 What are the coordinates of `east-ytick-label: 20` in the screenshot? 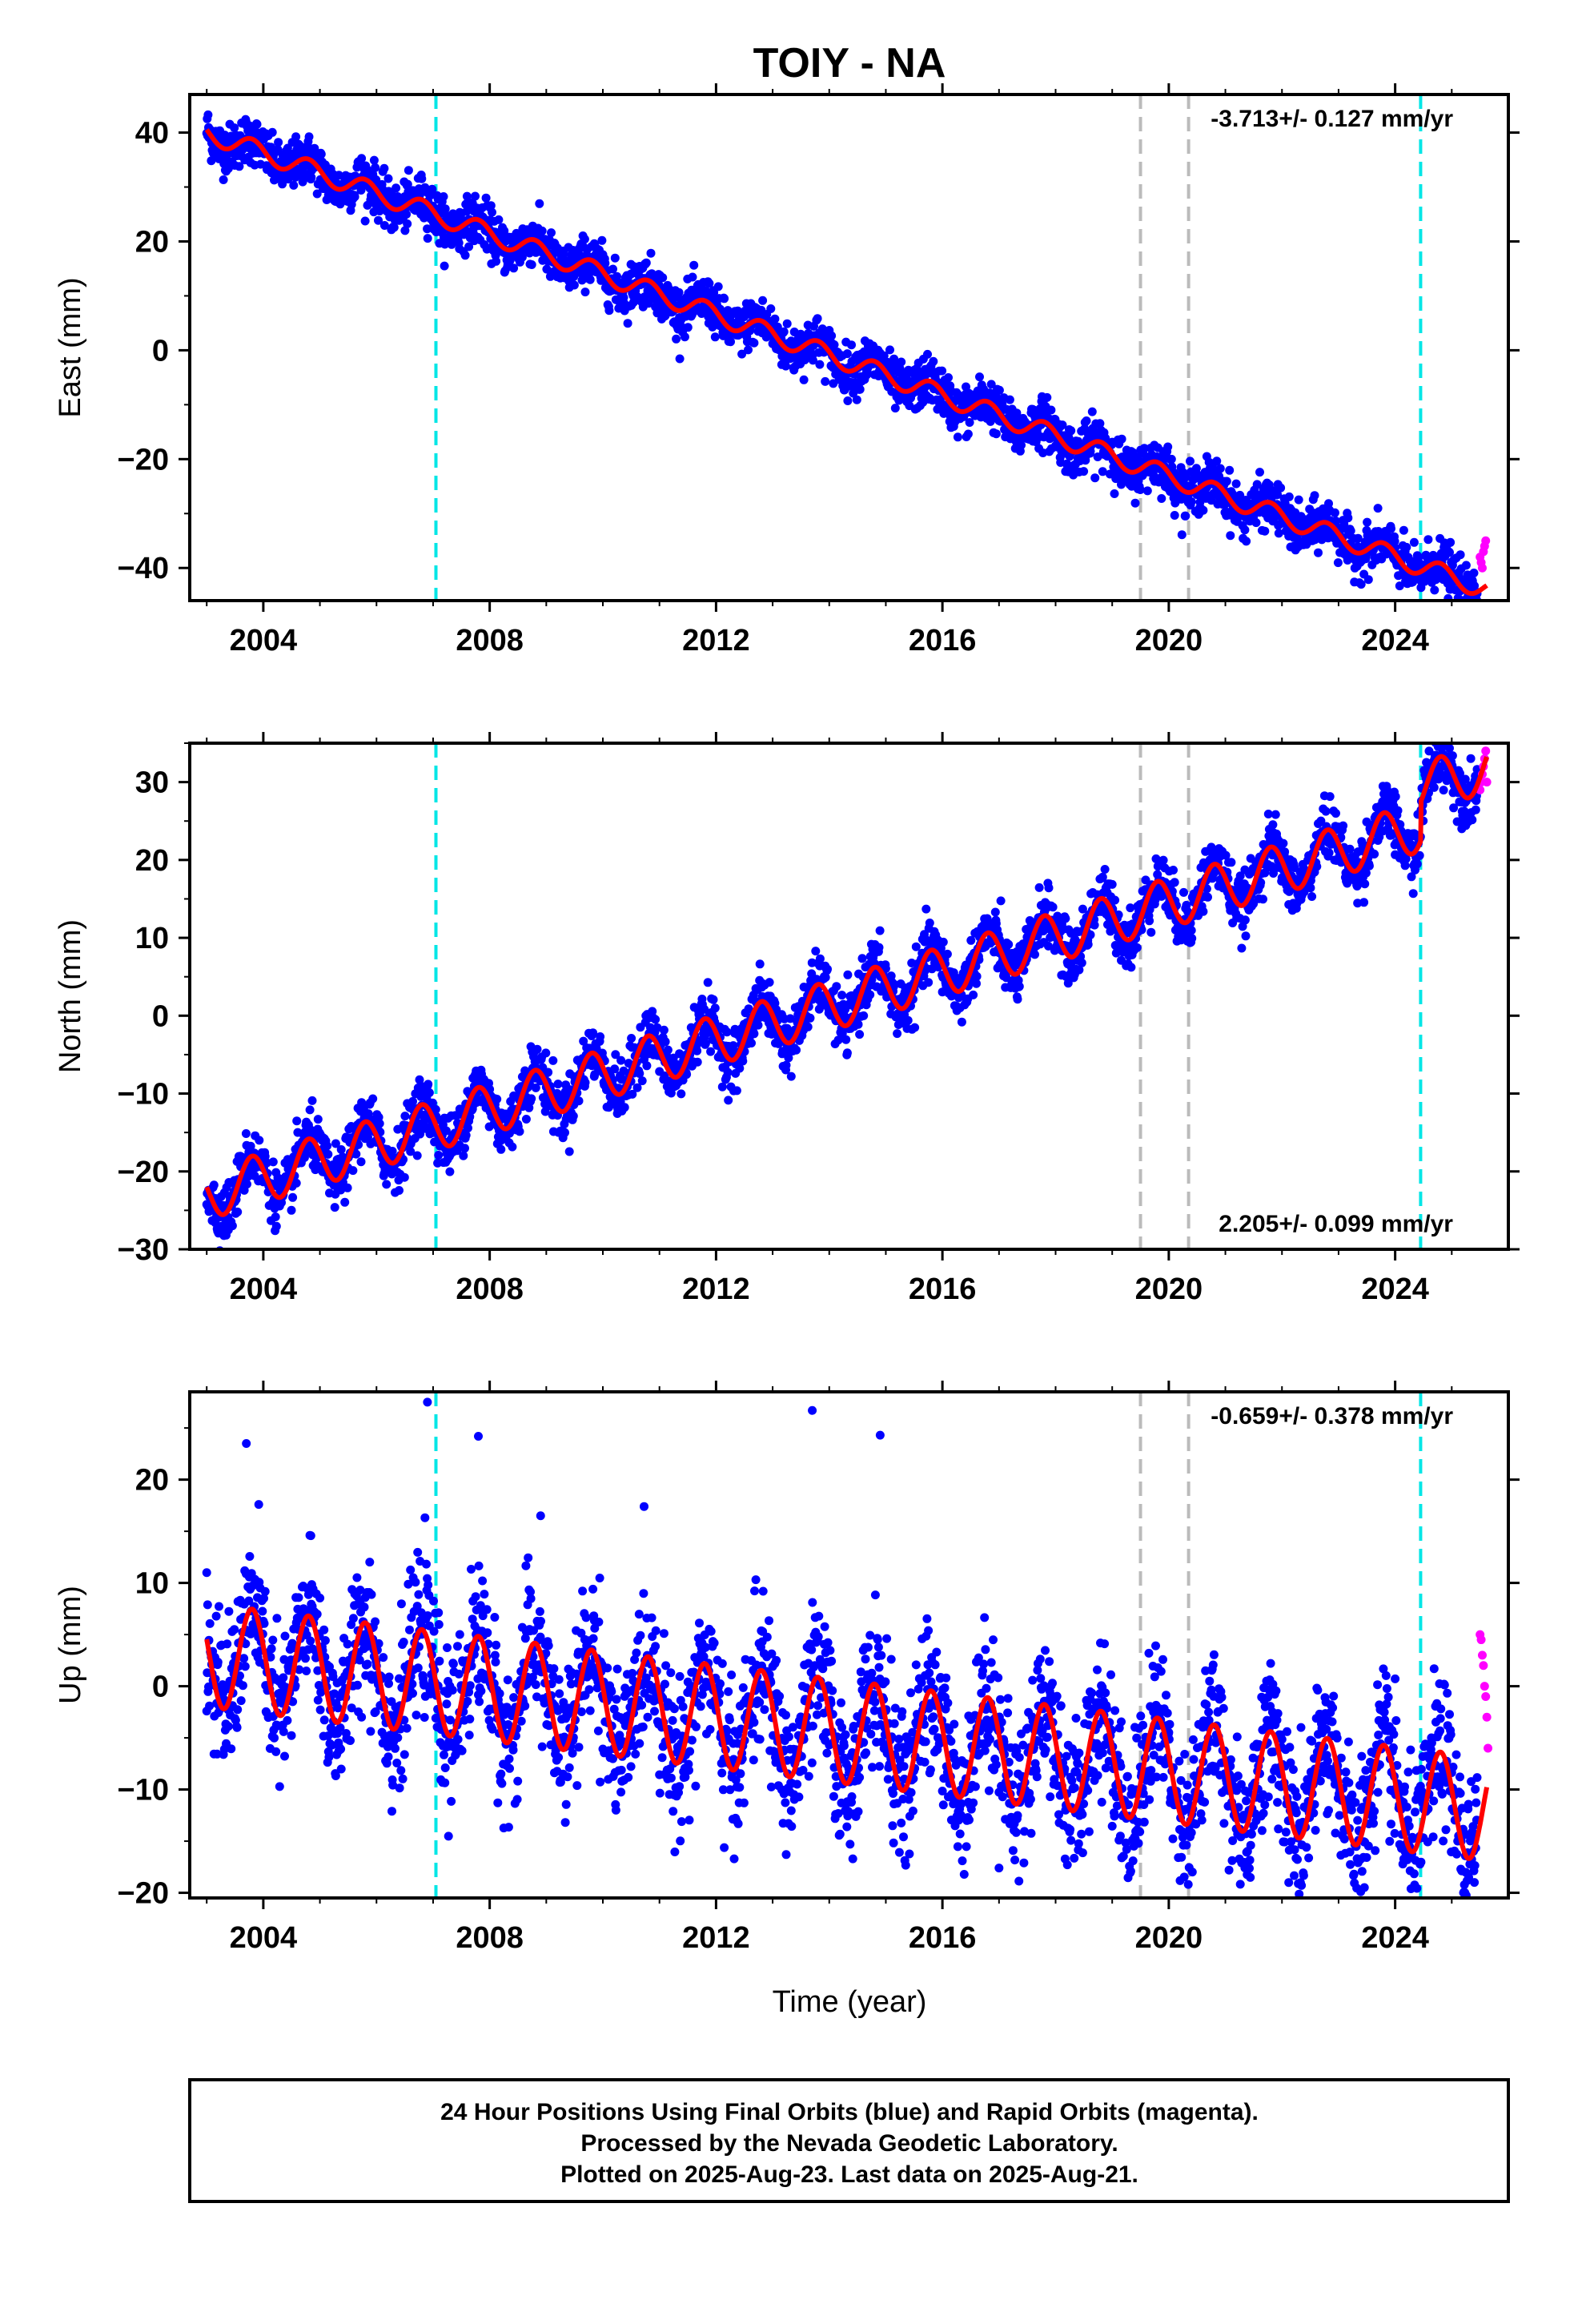 It's located at (152, 242).